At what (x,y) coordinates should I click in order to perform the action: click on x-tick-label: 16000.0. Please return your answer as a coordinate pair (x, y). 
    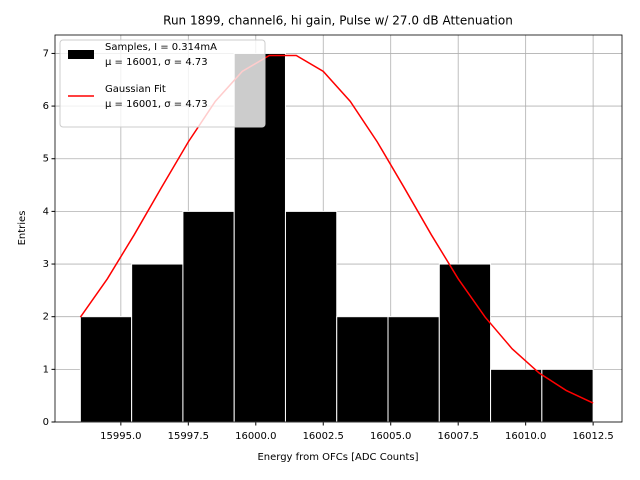
    Looking at the image, I should click on (255, 436).